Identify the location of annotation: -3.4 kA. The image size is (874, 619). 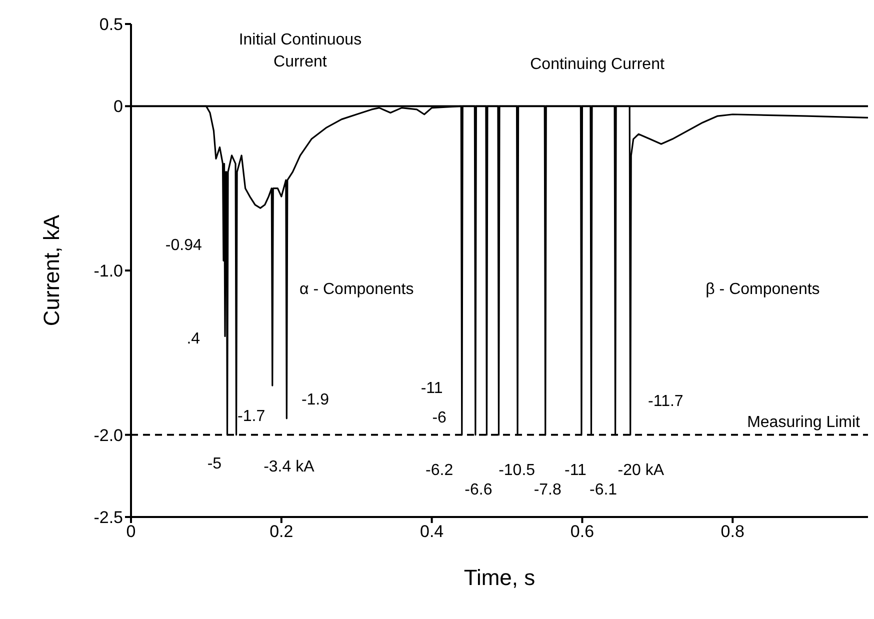
(289, 467).